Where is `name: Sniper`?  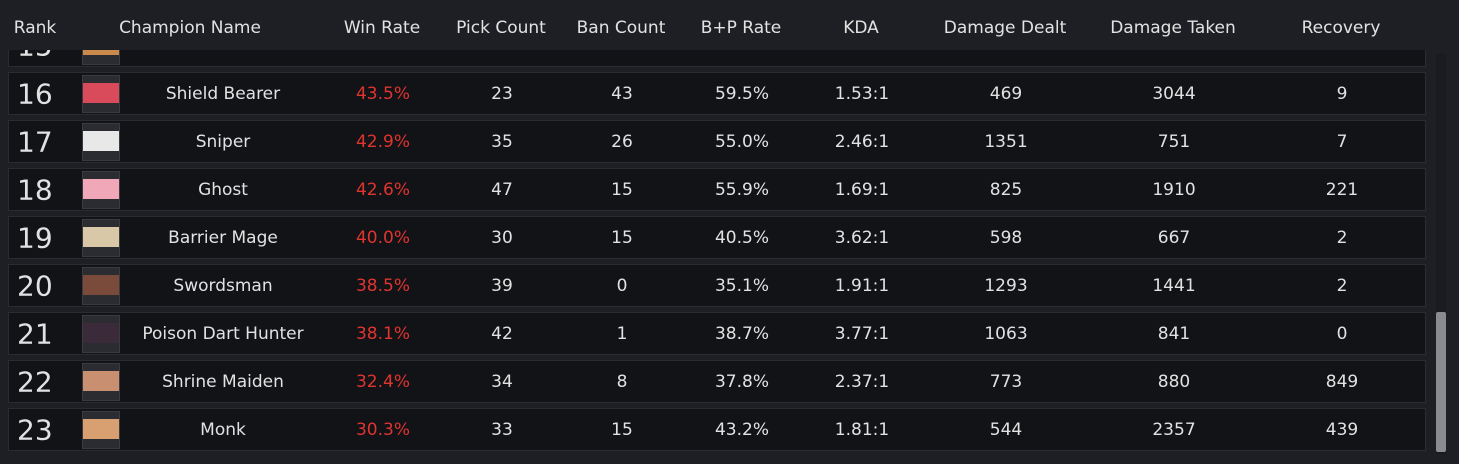 name: Sniper is located at coordinates (223, 142).